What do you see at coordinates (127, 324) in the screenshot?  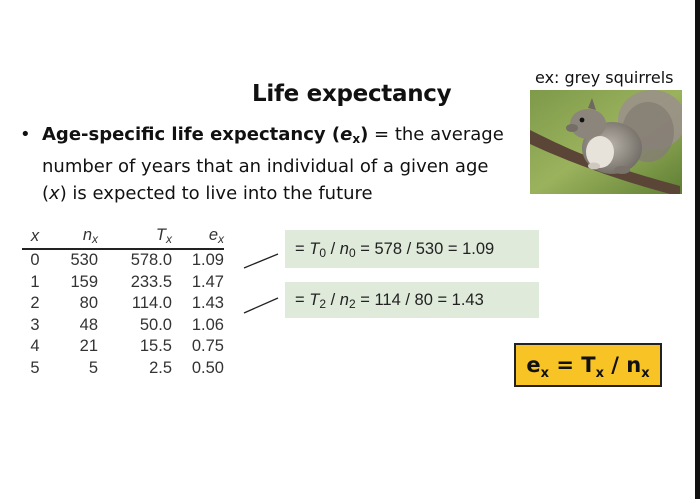 I see `table-row: 3 48 50.0 1.06` at bounding box center [127, 324].